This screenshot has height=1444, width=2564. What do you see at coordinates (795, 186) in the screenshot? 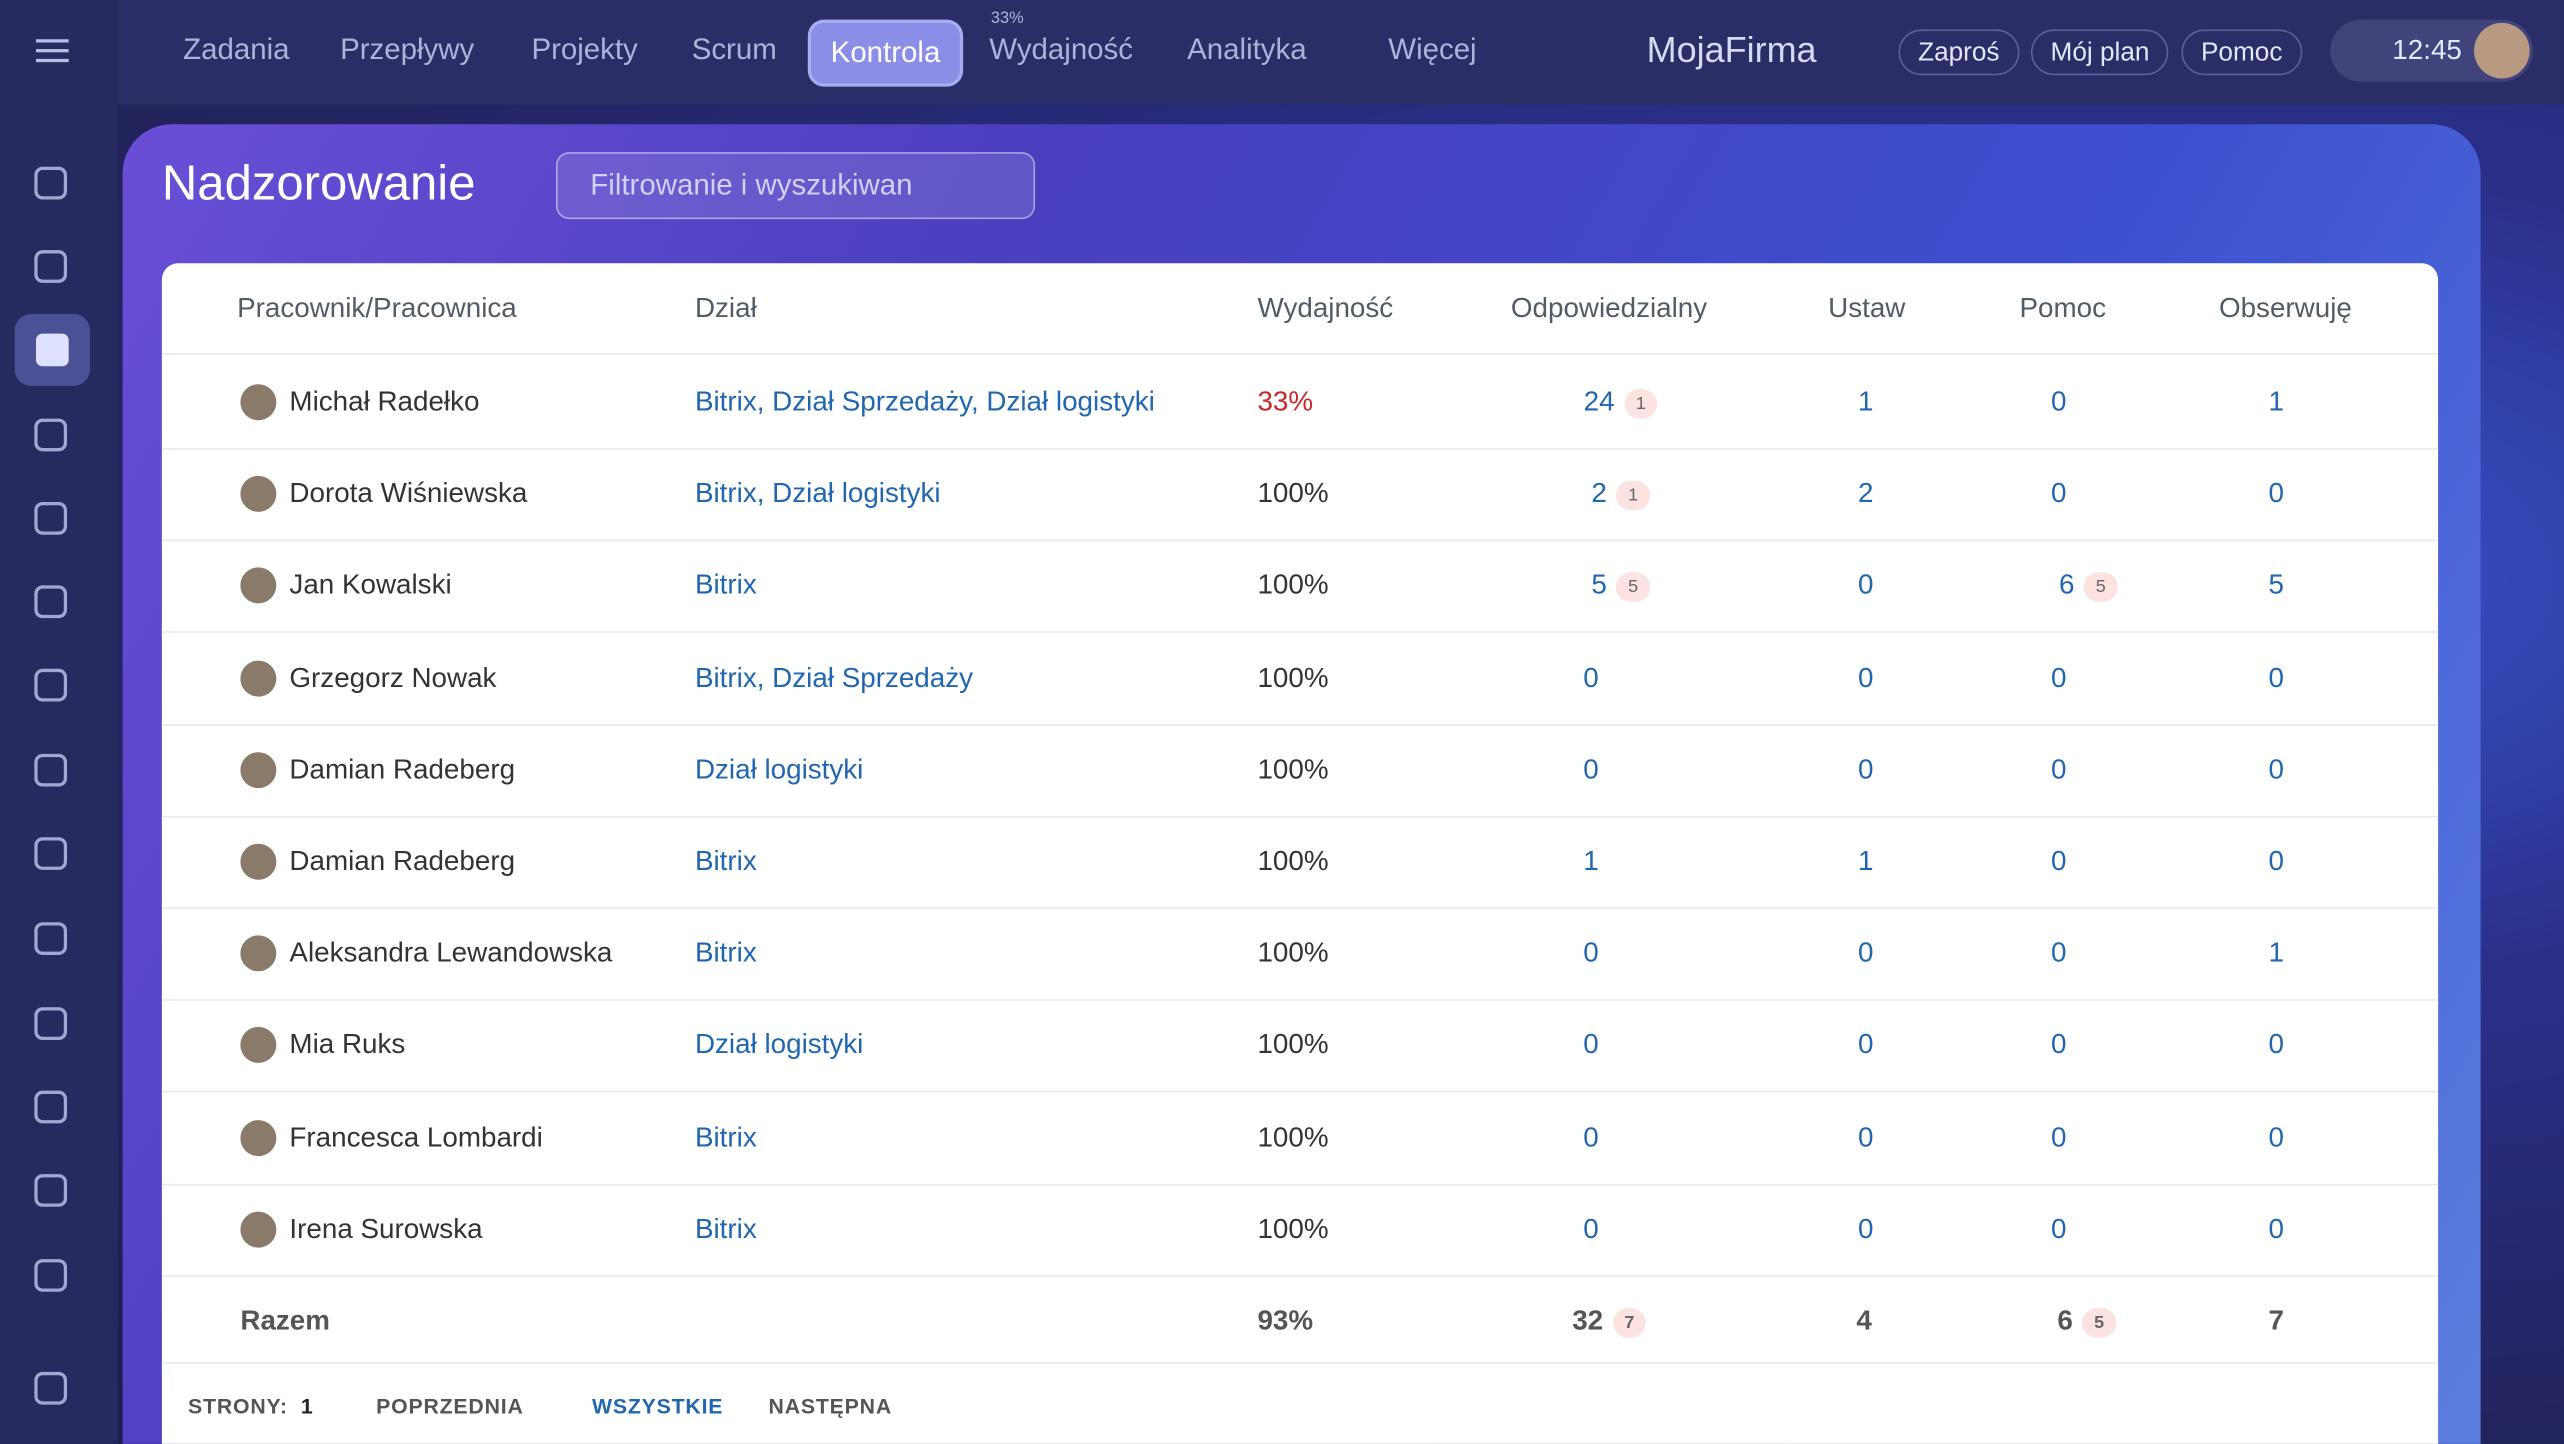
I see `search-input: Filtrowanie i wyszukiwan` at bounding box center [795, 186].